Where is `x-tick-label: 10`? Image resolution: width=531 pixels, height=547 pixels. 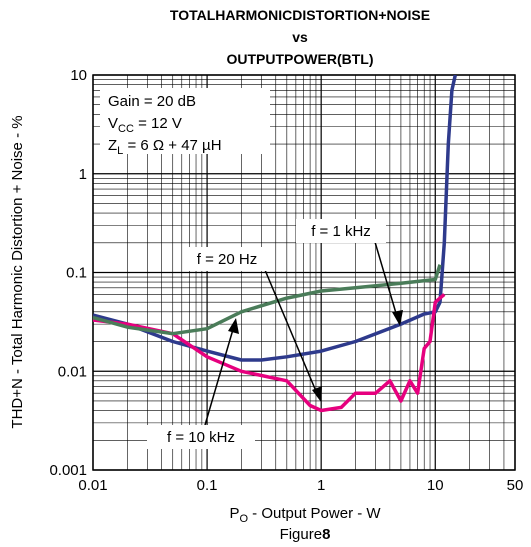 x-tick-label: 10 is located at coordinates (435, 485).